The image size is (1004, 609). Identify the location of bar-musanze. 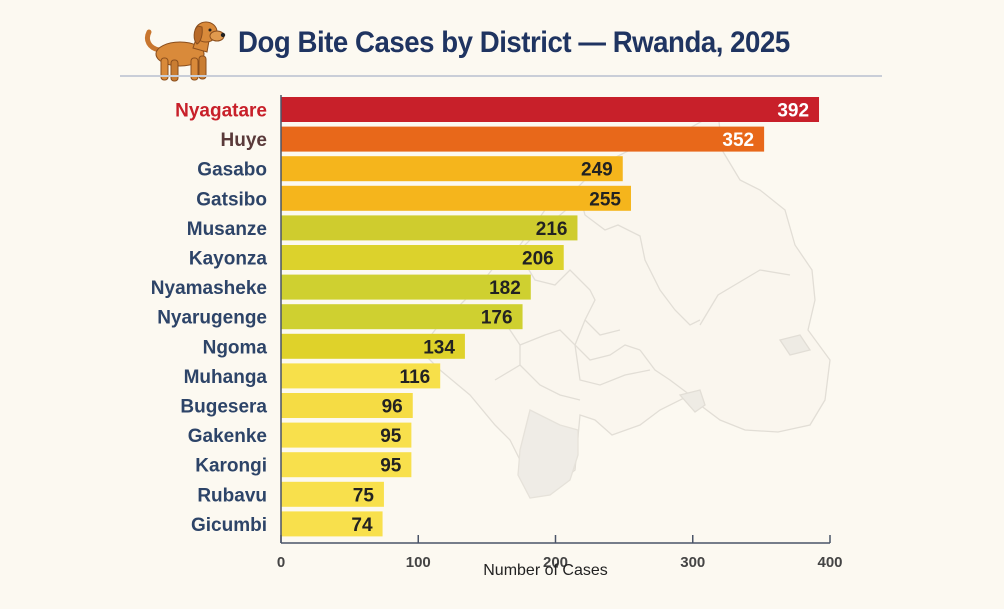
(429, 228).